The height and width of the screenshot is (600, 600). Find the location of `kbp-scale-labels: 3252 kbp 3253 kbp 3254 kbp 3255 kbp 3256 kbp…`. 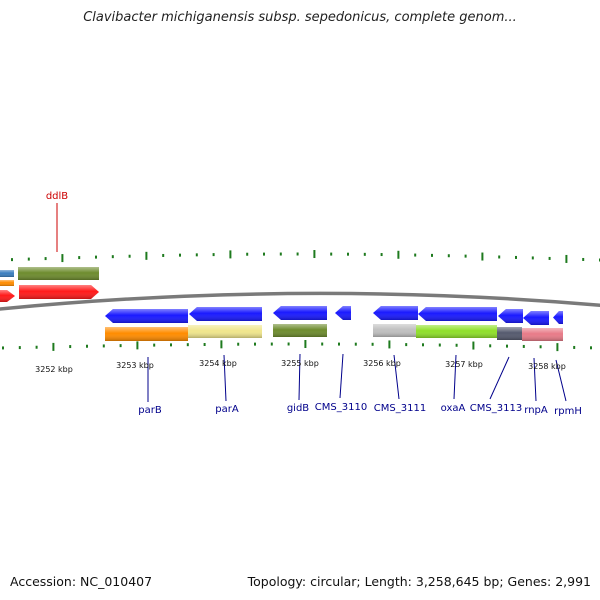

kbp-scale-labels: 3252 kbp 3253 kbp 3254 kbp 3255 kbp 3256 kbp… is located at coordinates (300, 366).